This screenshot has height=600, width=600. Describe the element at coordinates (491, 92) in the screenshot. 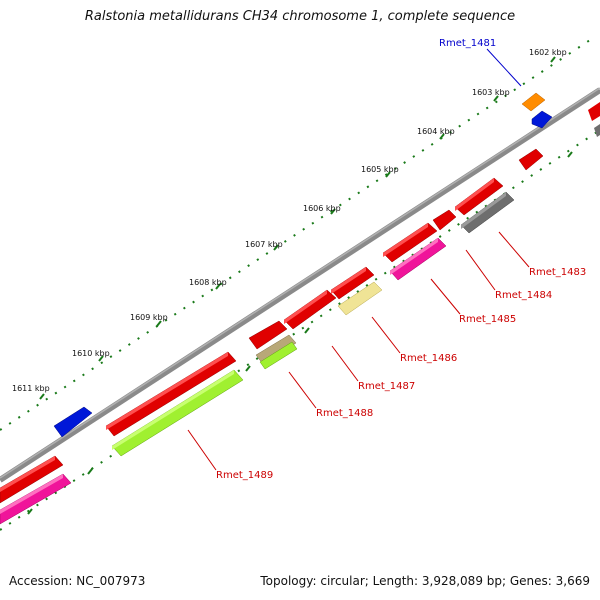

I see `kbp-label: 1603 kbp` at that location.